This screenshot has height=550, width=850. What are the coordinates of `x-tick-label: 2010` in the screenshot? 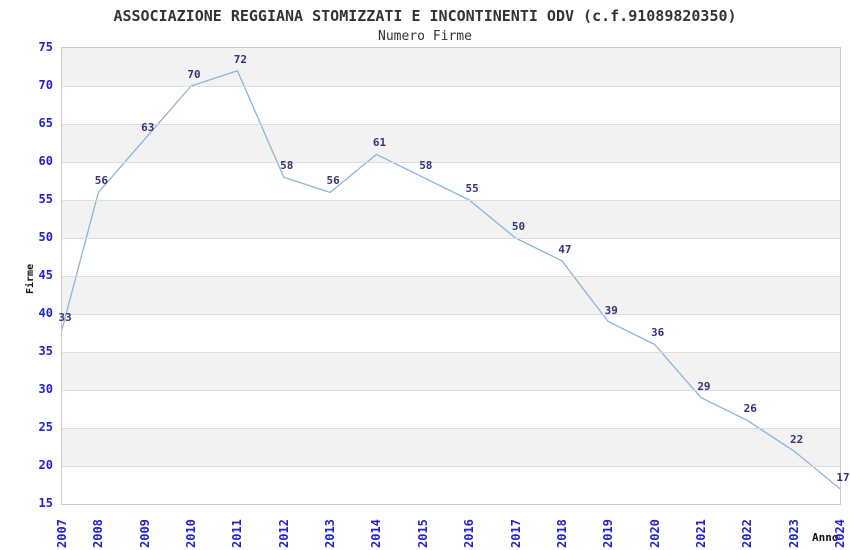 It's located at (191, 533).